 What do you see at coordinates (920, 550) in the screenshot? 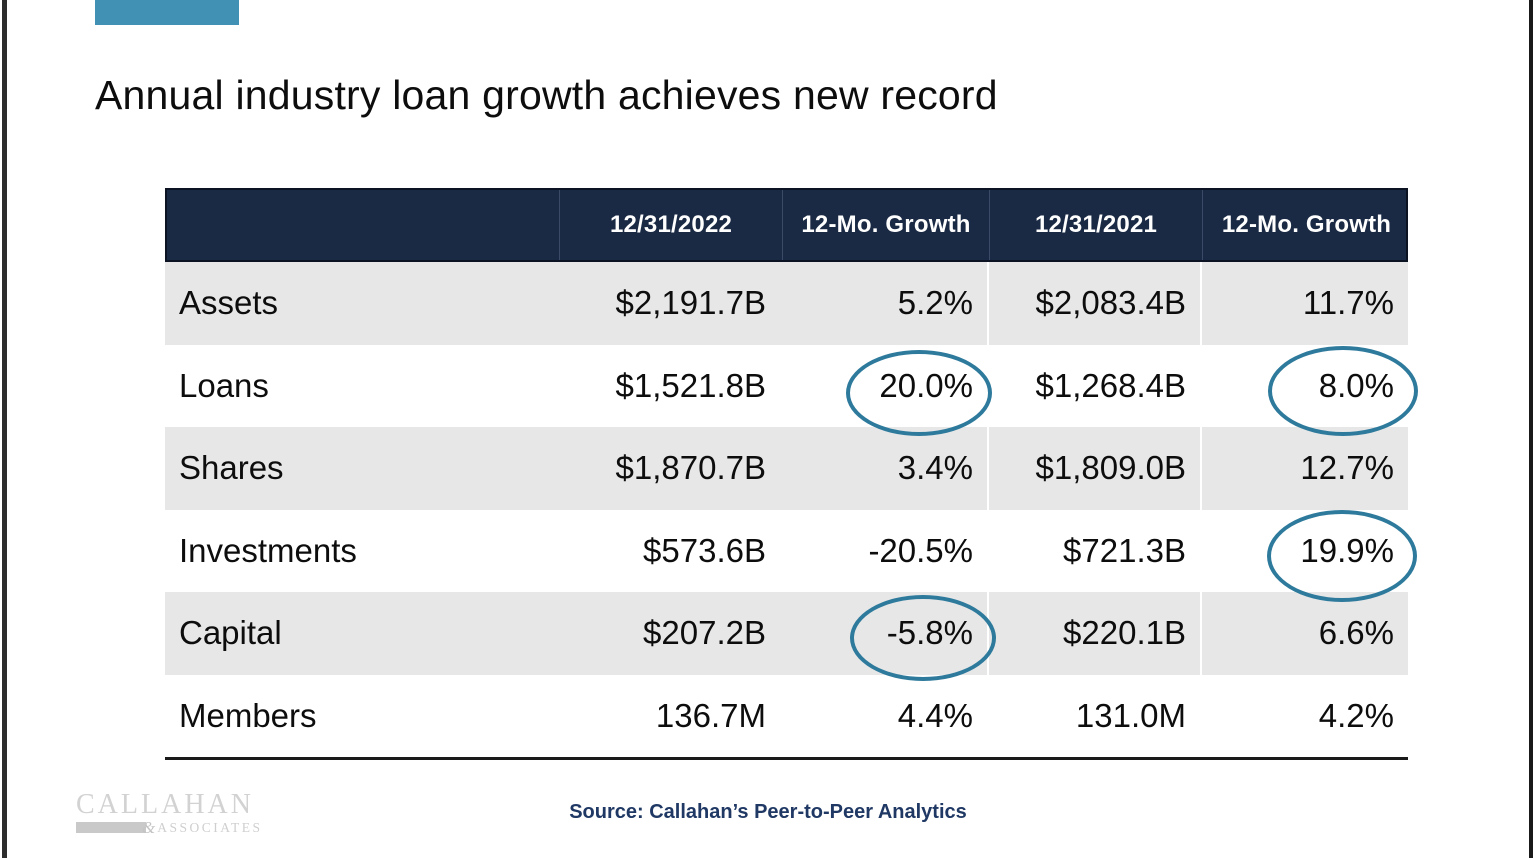
I see `growth-2022-cell: -20.5%` at bounding box center [920, 550].